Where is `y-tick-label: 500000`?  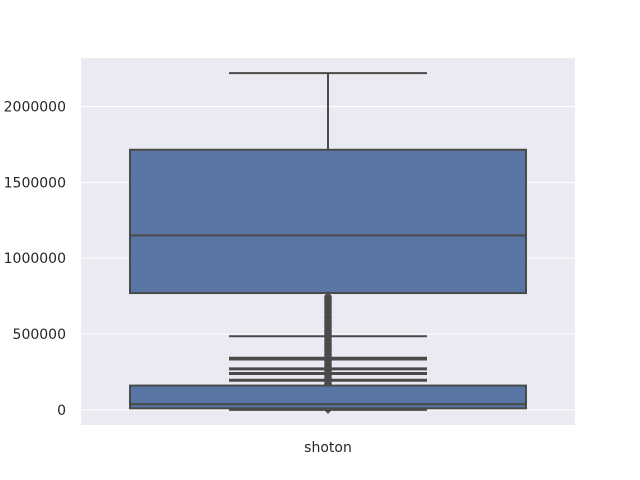
y-tick-label: 500000 is located at coordinates (39, 335).